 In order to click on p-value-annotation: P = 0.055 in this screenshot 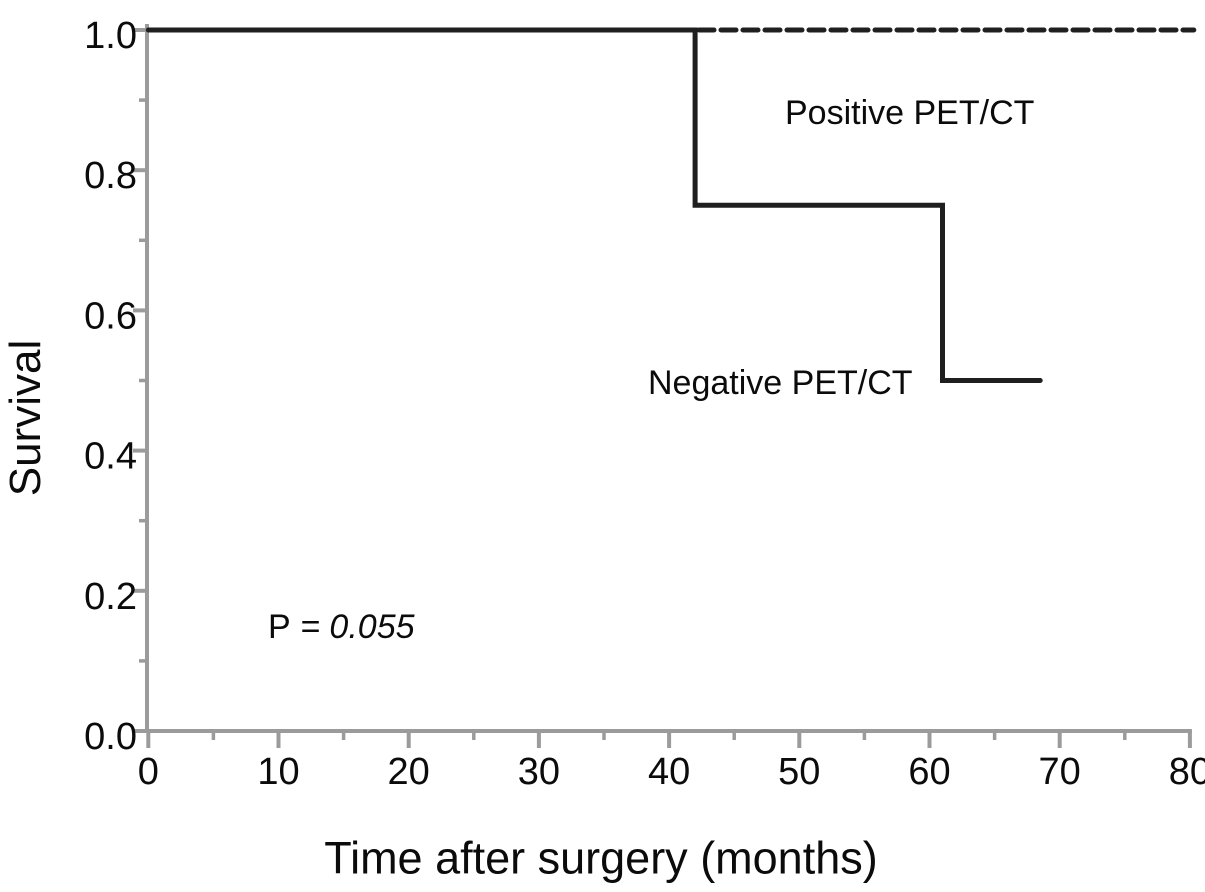, I will do `click(341, 627)`.